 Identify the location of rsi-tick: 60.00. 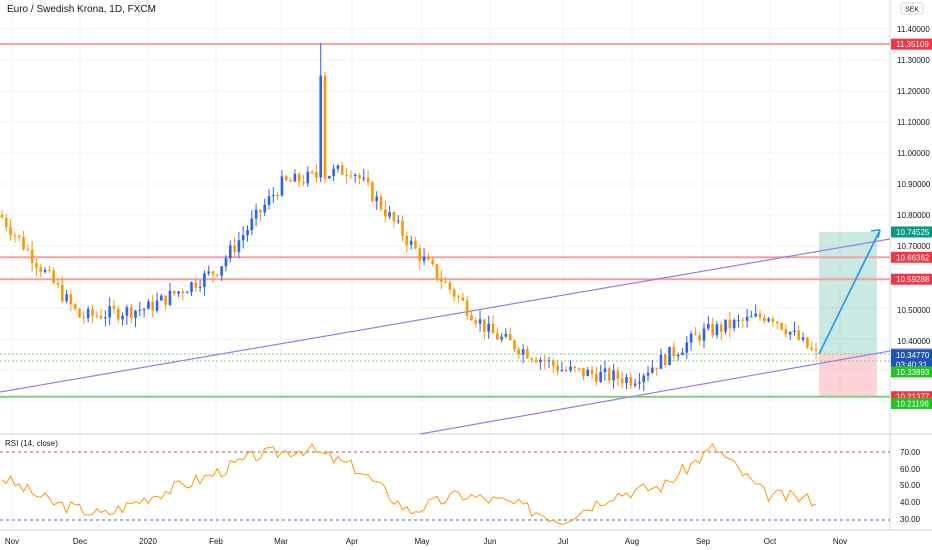
(910, 469).